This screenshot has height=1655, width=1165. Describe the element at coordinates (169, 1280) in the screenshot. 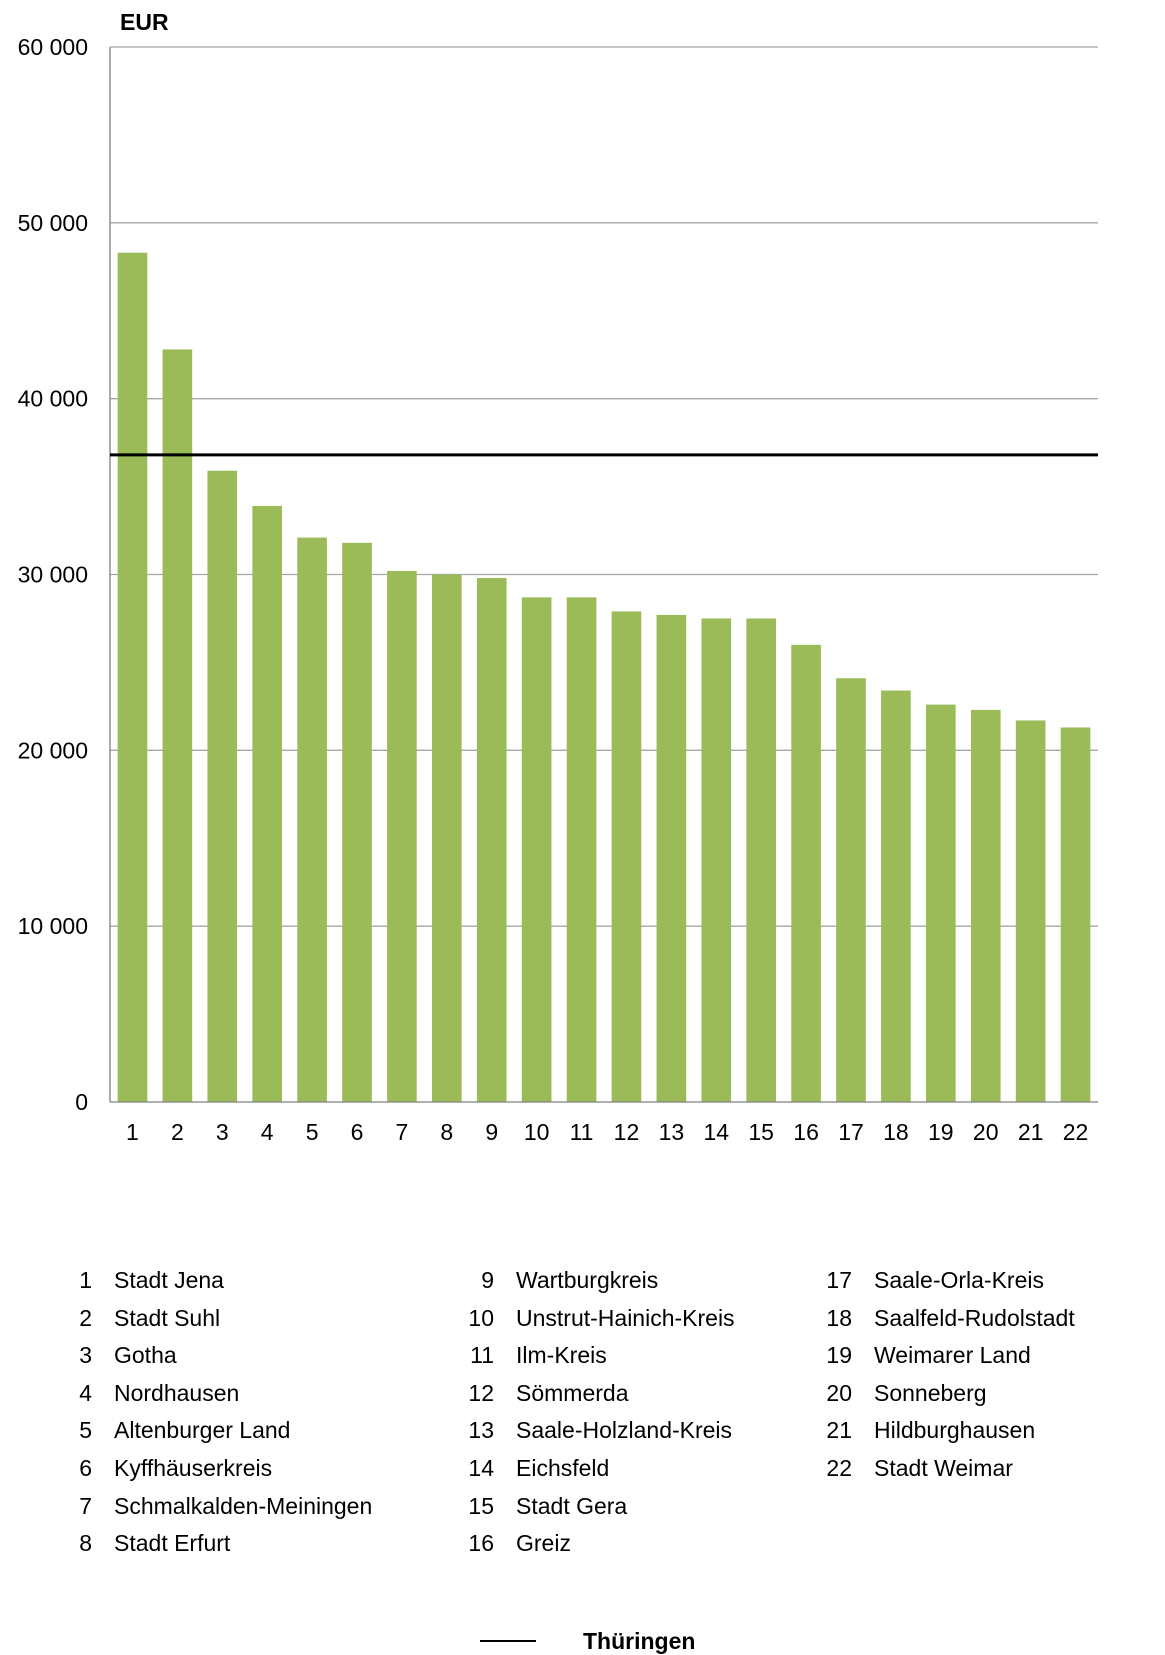

I see `legend-item-name: Stadt Jena` at that location.